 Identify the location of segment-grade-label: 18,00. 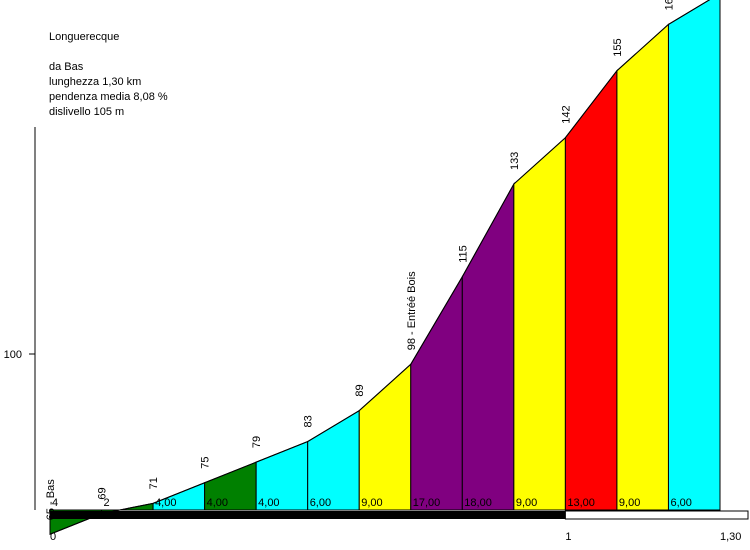
(478, 503).